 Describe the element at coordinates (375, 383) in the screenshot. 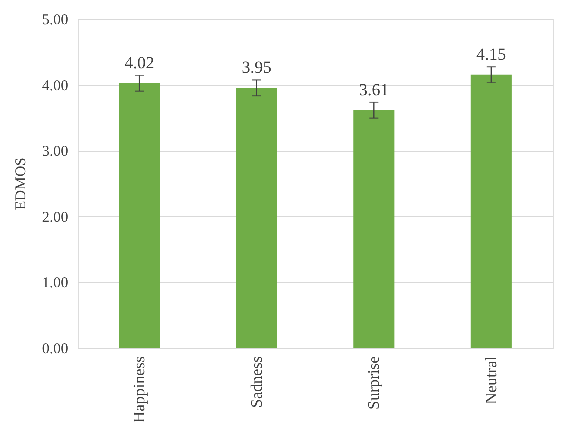

I see `x-tick-label: Surprise` at that location.